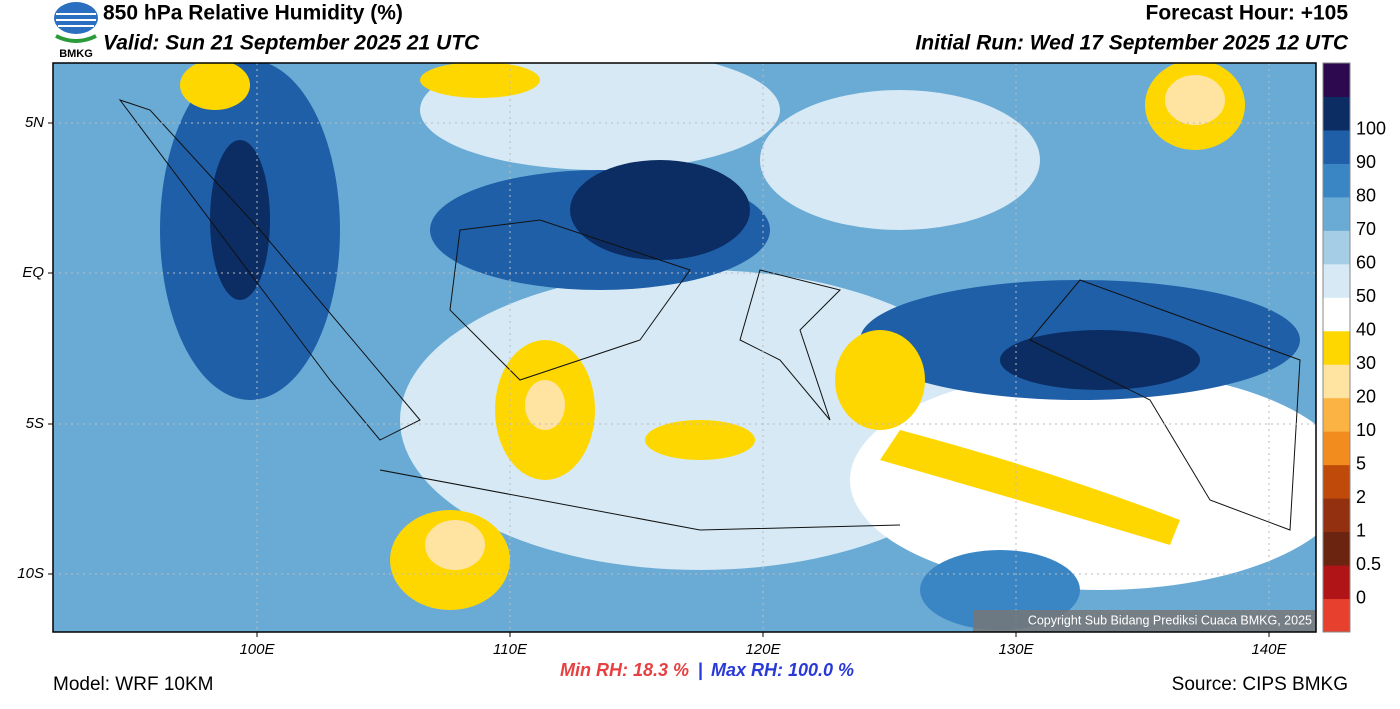 The image size is (1400, 709). What do you see at coordinates (1361, 530) in the screenshot?
I see `colorbar-label: 1` at bounding box center [1361, 530].